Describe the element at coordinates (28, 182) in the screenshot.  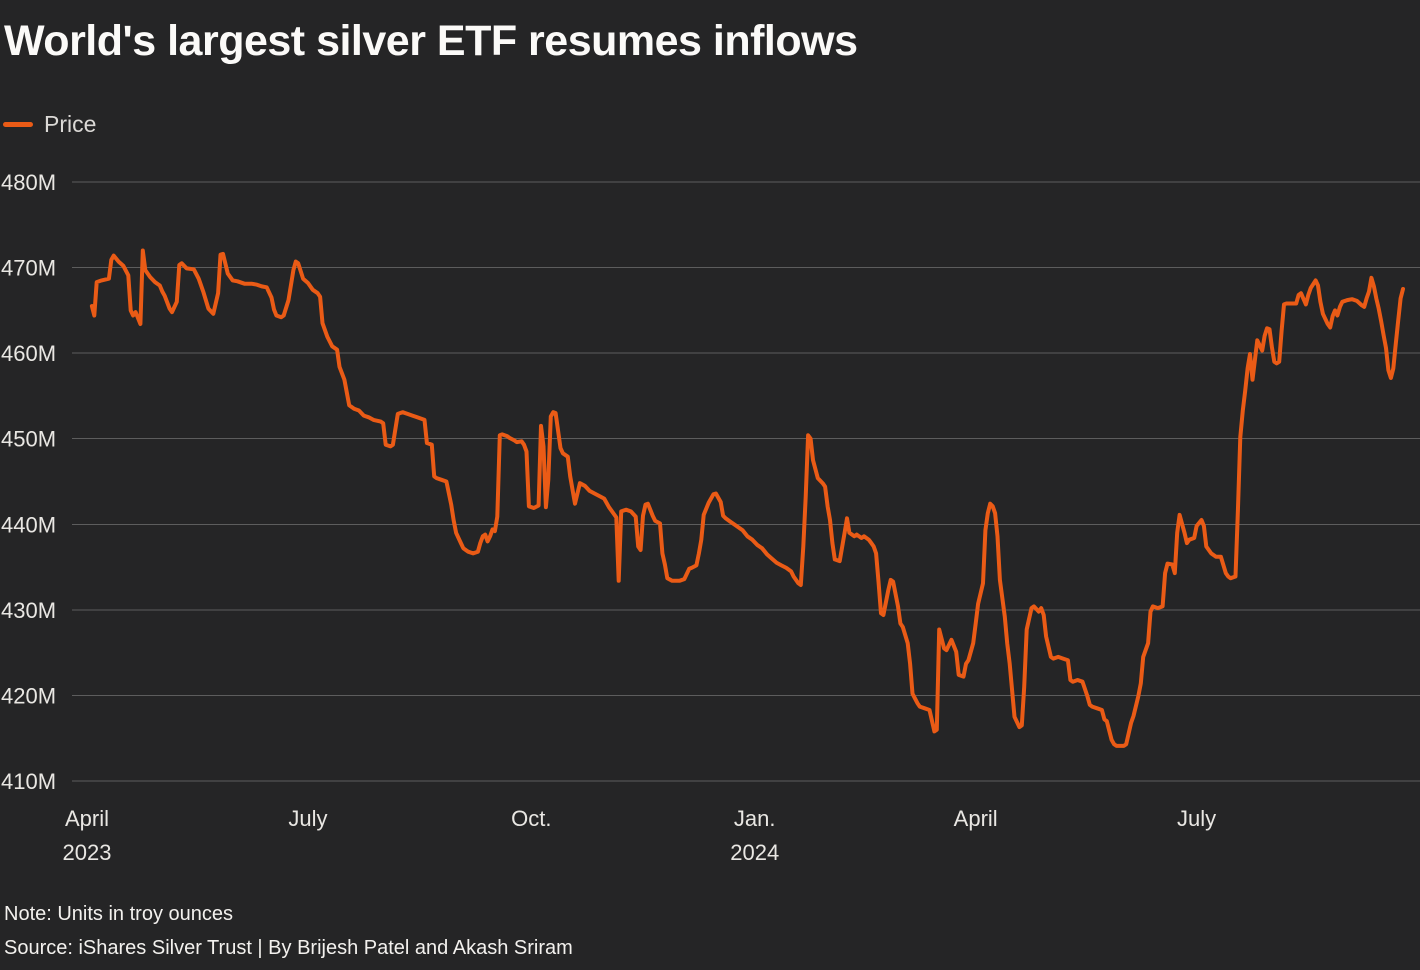
I see `y-tick-label-480M: 480M` at that location.